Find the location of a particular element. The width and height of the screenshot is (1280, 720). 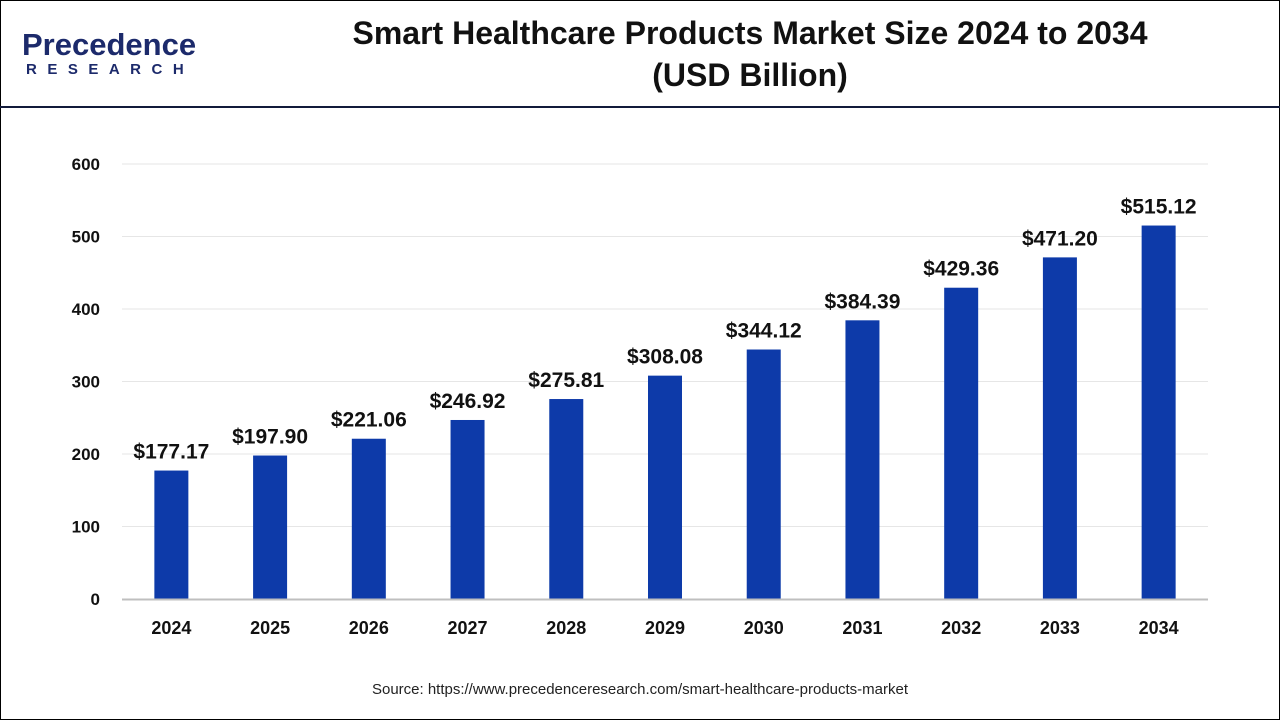

y-tick-label: 0 is located at coordinates (95, 599).